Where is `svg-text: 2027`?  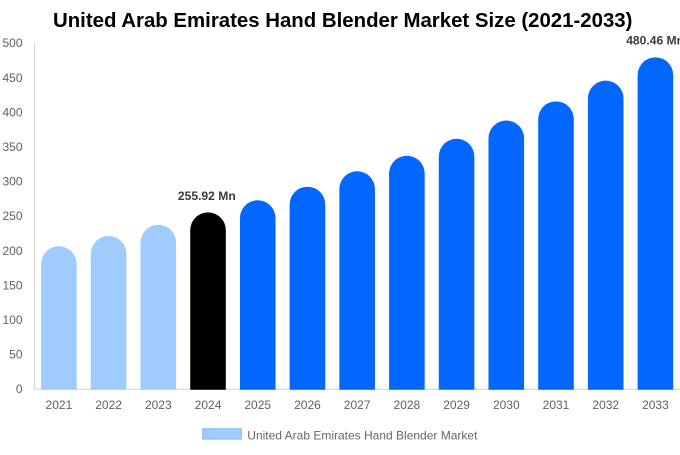
svg-text: 2027 is located at coordinates (357, 405).